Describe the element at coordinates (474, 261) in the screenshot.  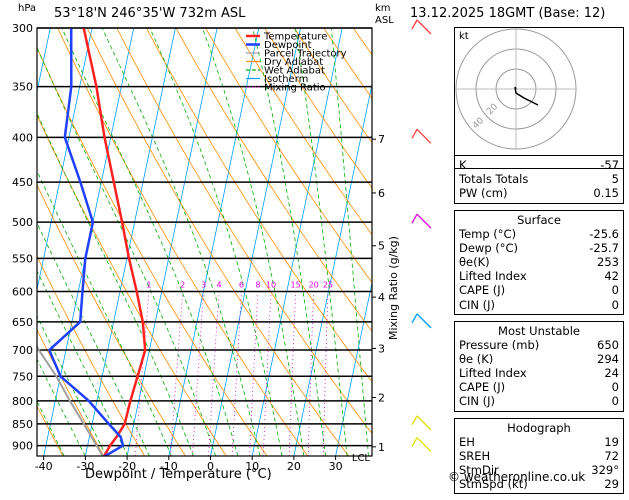
I see `surface-theta-label: θe(K)` at that location.